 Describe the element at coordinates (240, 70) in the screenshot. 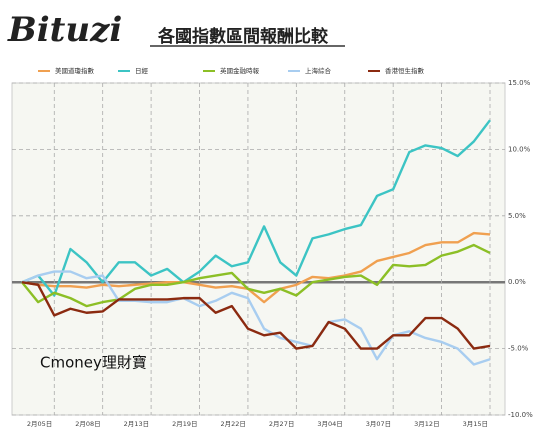

I see `legend-label: 英國金融時報` at that location.